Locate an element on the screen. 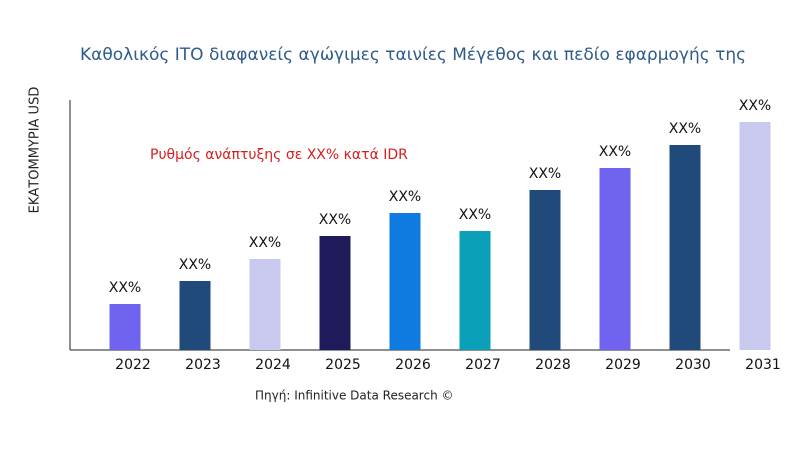 This screenshot has width=800, height=450. x-tick-label: 2023 is located at coordinates (203, 365).